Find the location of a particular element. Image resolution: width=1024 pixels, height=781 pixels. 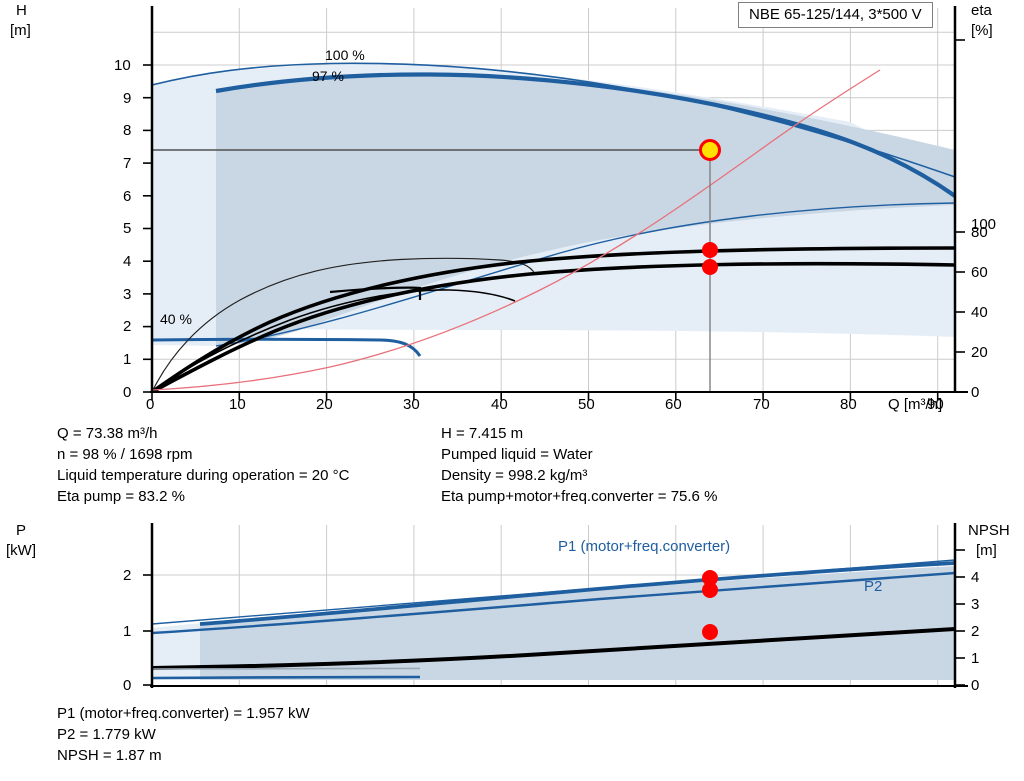

series-label-p2: P2 is located at coordinates (873, 586).